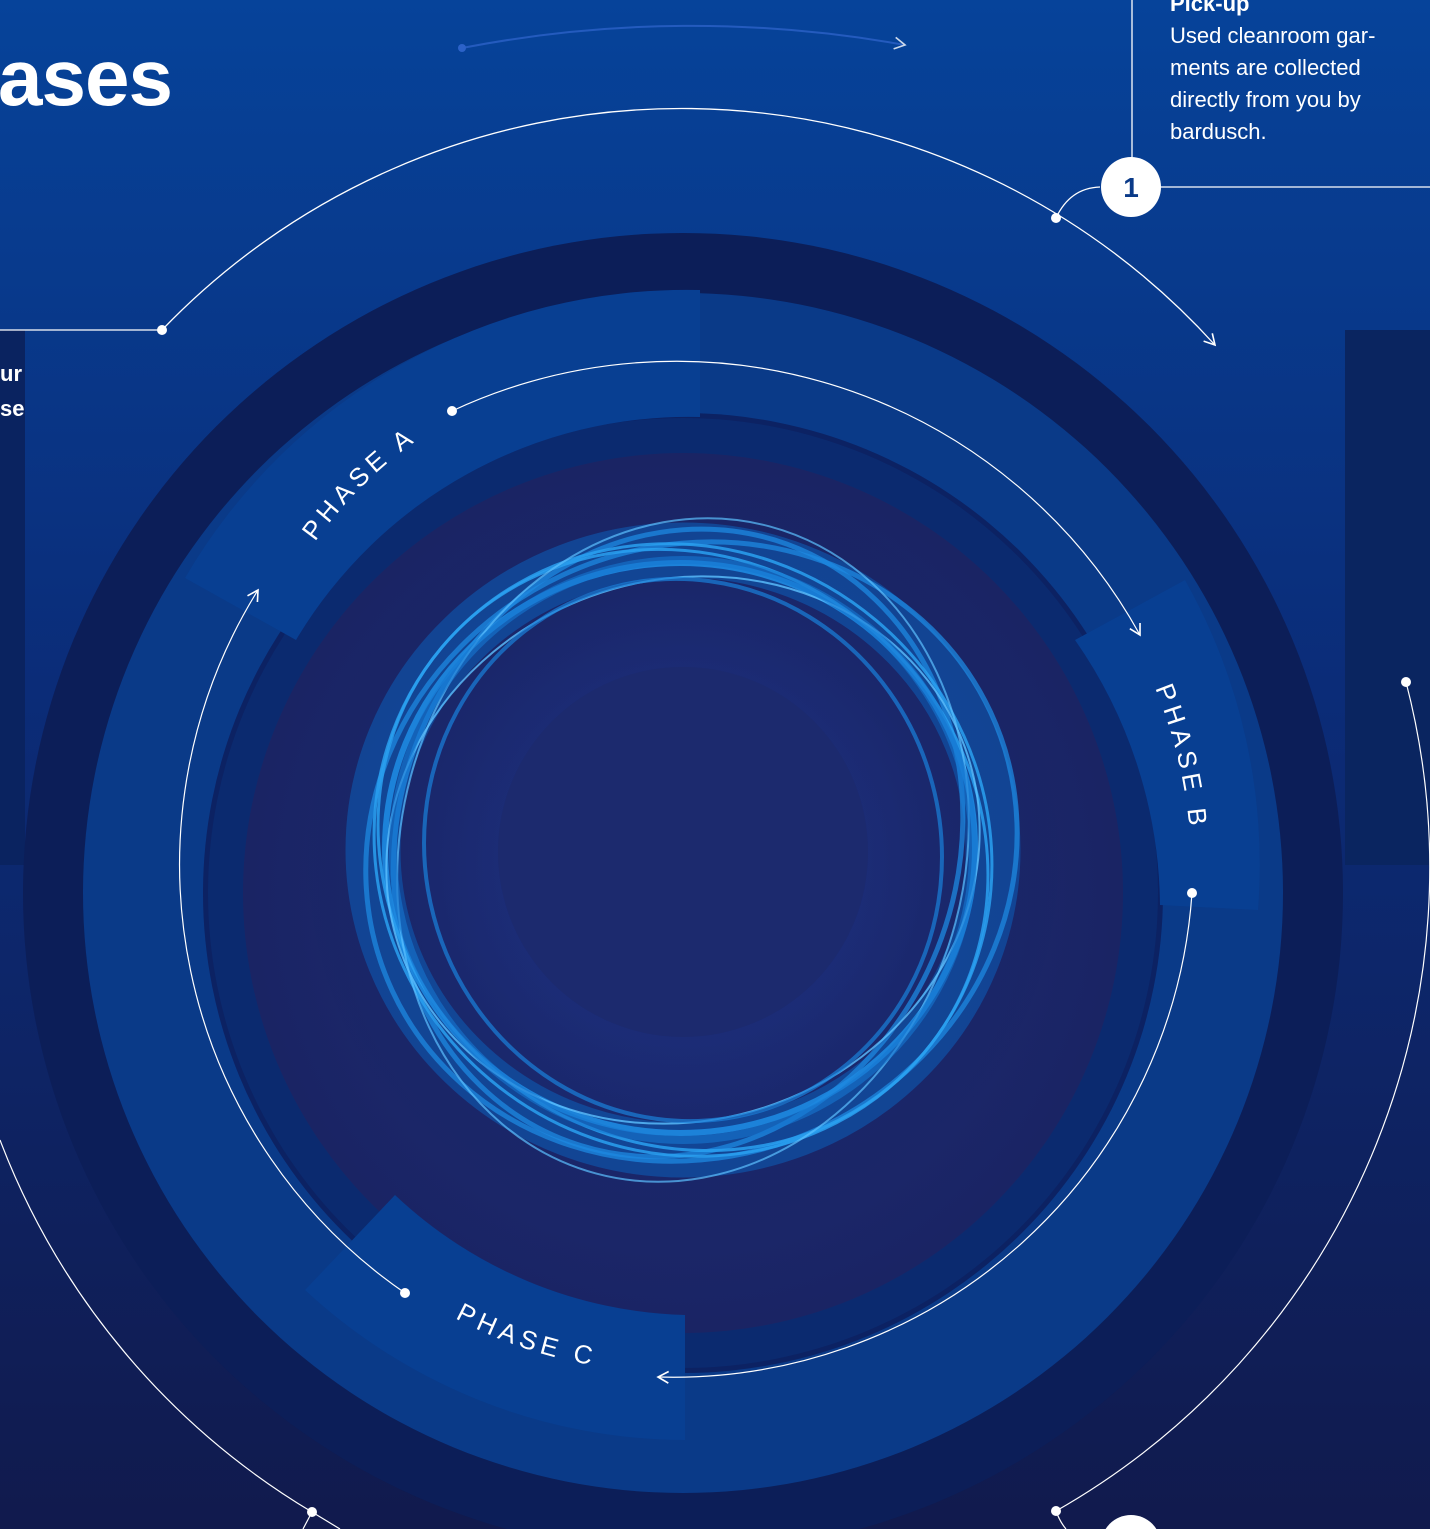  What do you see at coordinates (1061, 1519) in the screenshot?
I see `outer-right-tail` at bounding box center [1061, 1519].